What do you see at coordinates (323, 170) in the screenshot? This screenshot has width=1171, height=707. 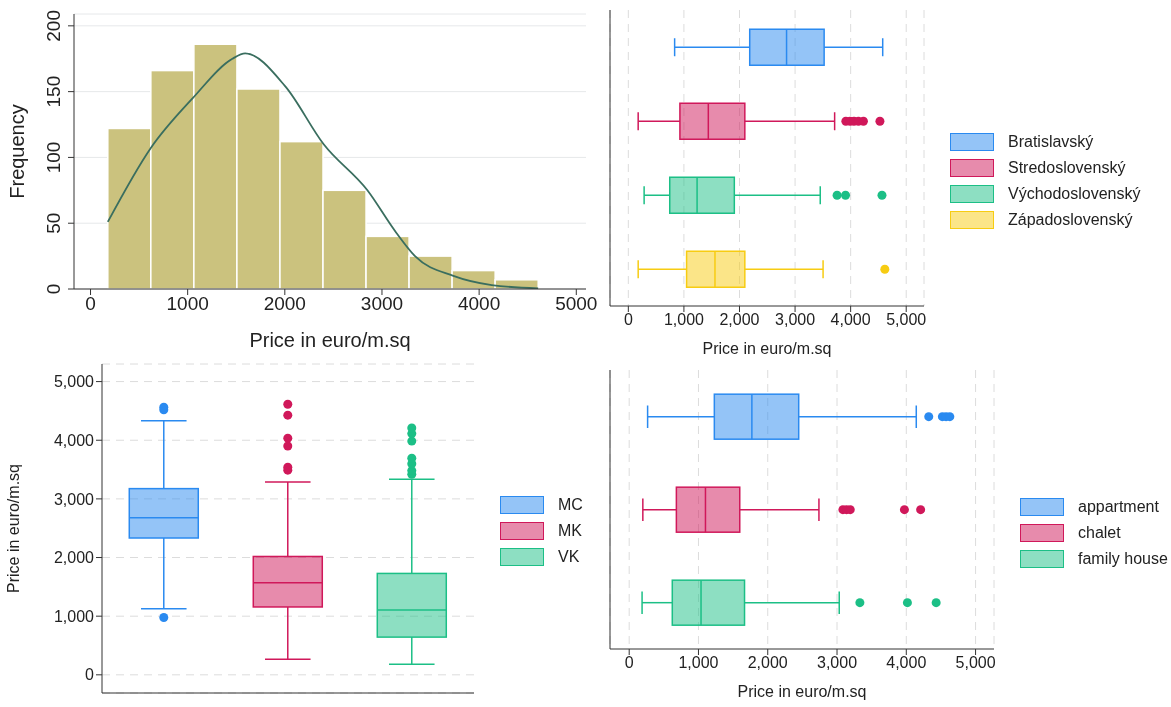 I see `line-series` at bounding box center [323, 170].